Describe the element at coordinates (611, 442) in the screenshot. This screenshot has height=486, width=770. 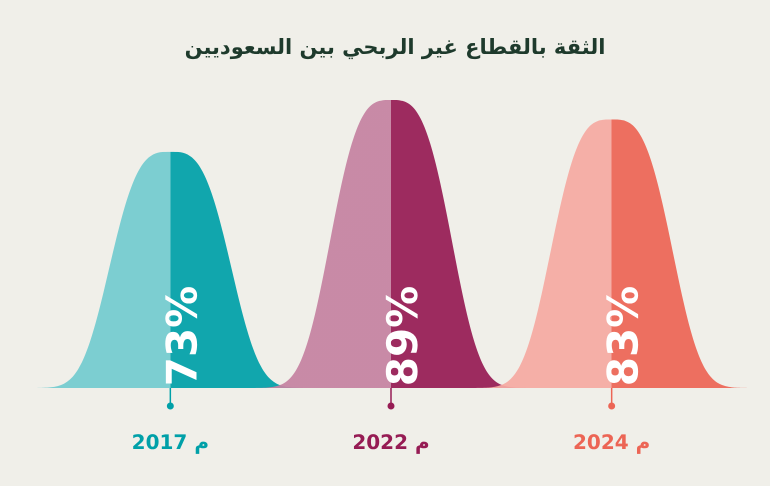
I see `x-tick-label: 2024 م` at that location.